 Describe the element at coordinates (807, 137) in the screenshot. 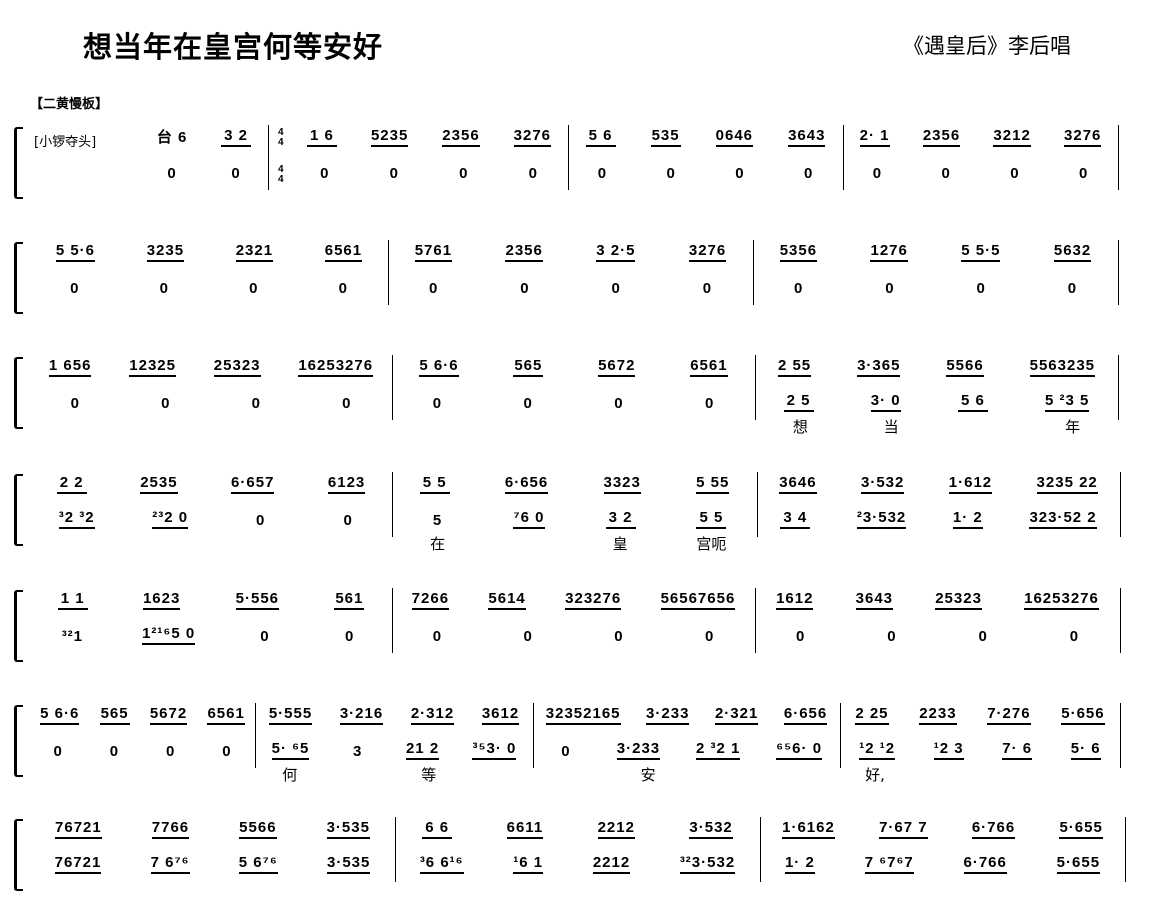

I see `note-group: 3643` at that location.